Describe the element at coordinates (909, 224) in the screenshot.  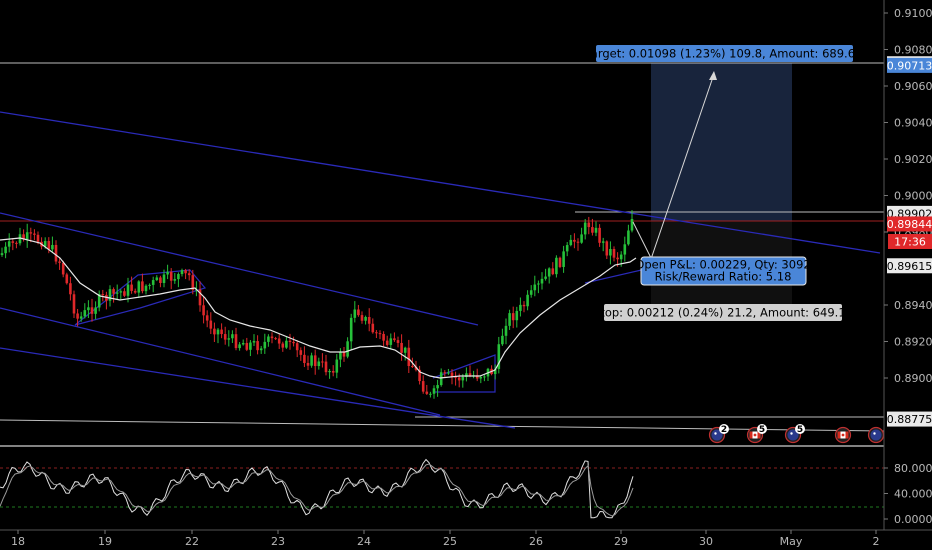
I see `price-tag-text: 0.89844` at that location.